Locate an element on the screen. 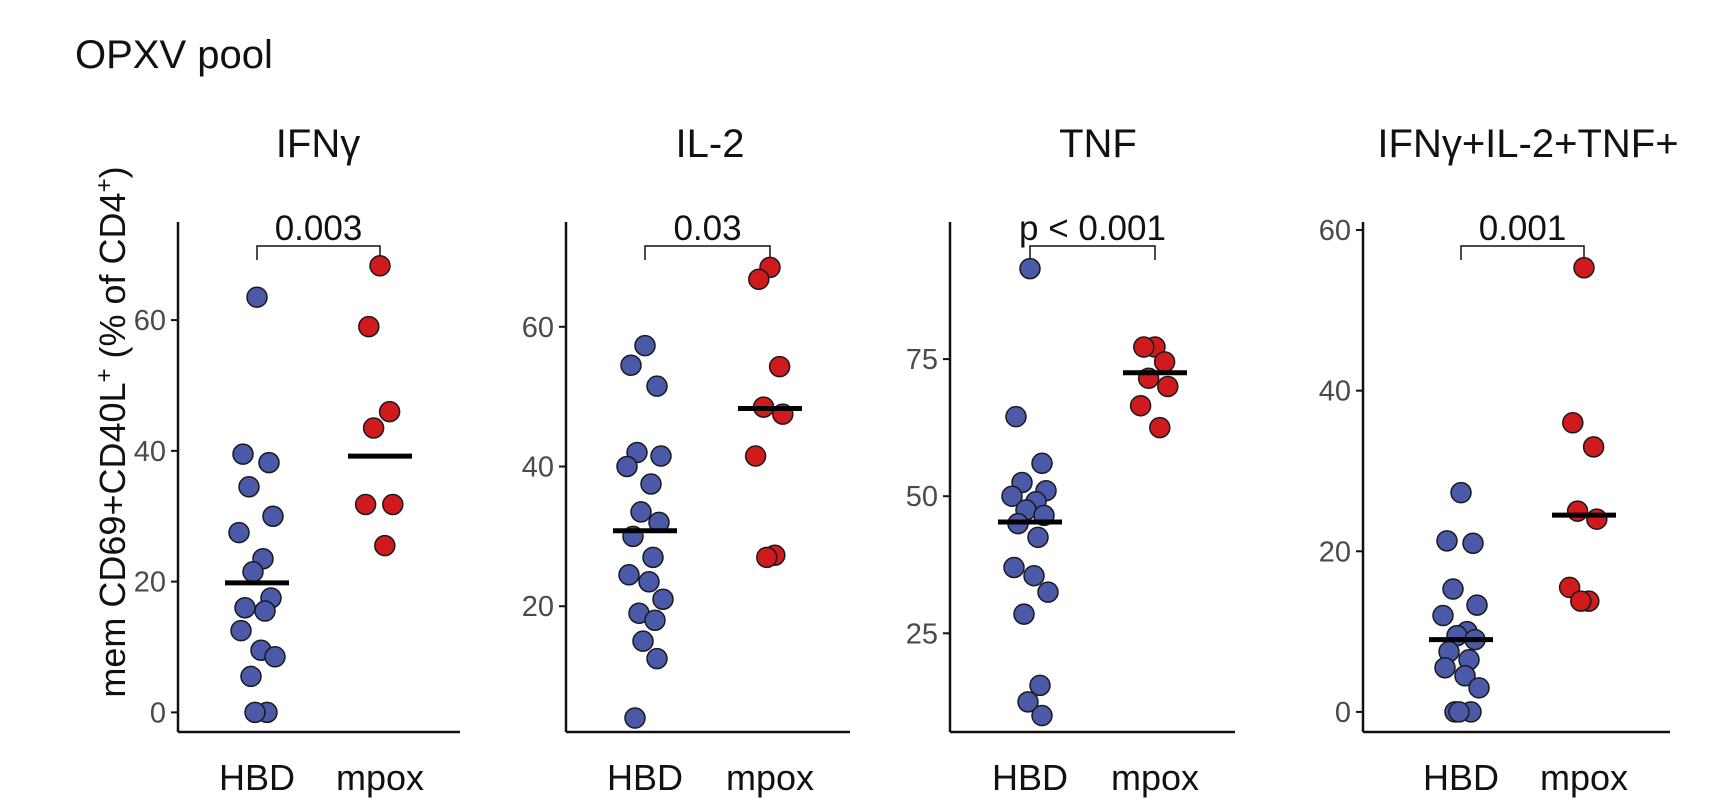 Image resolution: width=1728 pixels, height=804 pixels. panel-title: TNF is located at coordinates (1098, 144).